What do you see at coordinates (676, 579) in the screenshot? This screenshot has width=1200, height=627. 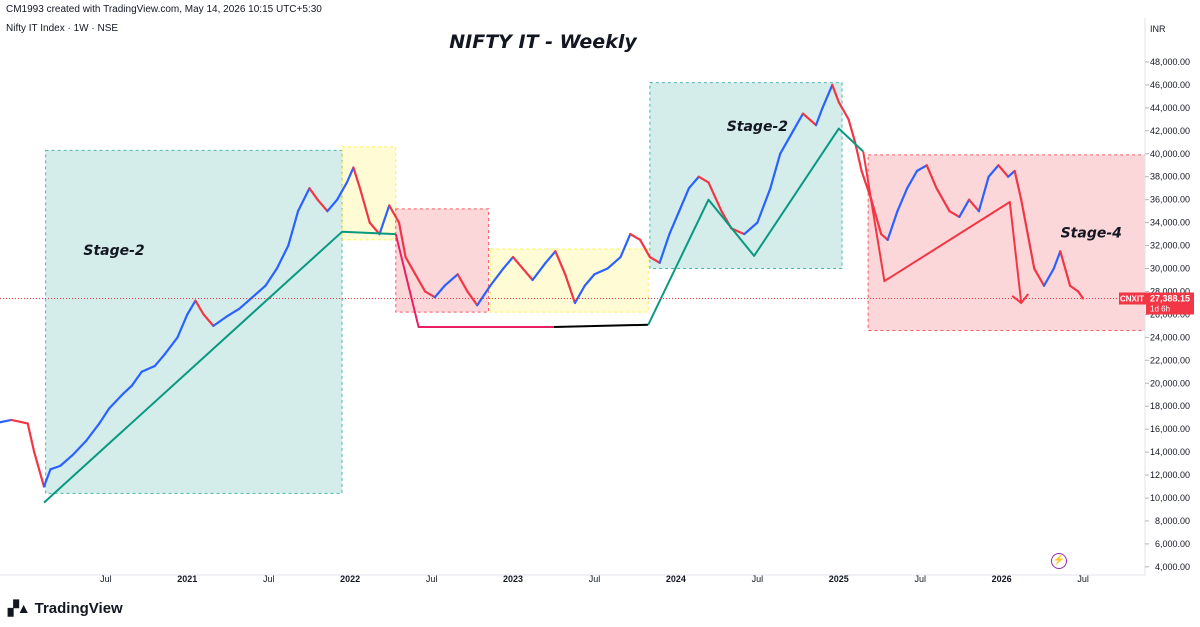 I see `x-tick-label: 2024` at bounding box center [676, 579].